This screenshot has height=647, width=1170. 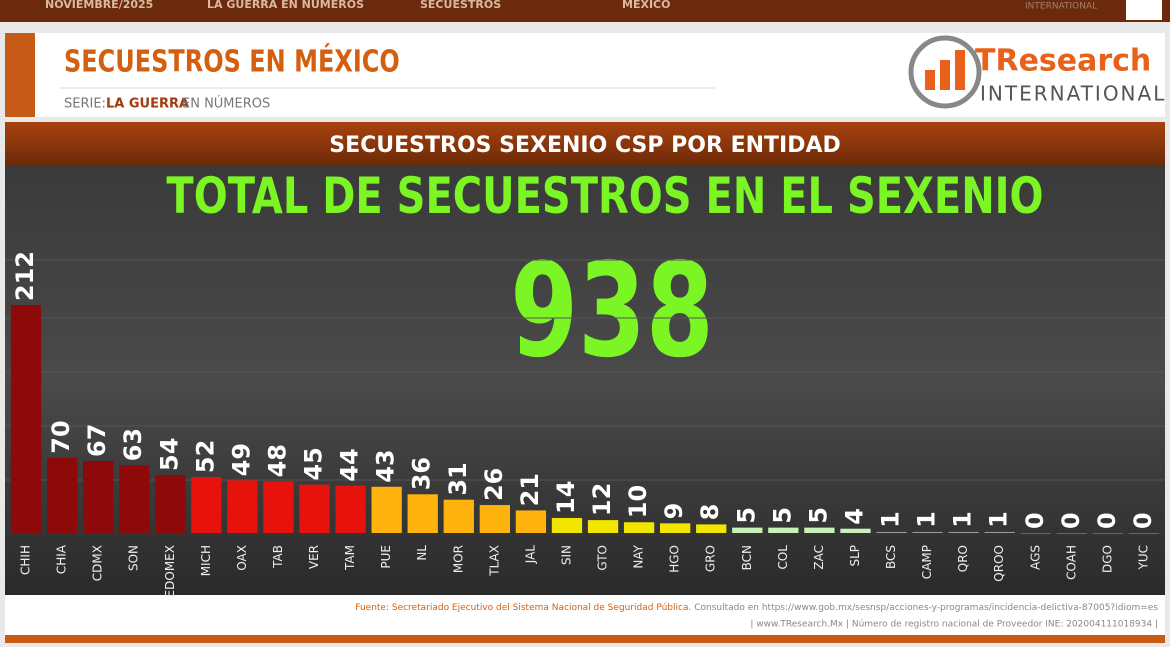 I want to click on category-label: PUE, so click(x=386, y=557).